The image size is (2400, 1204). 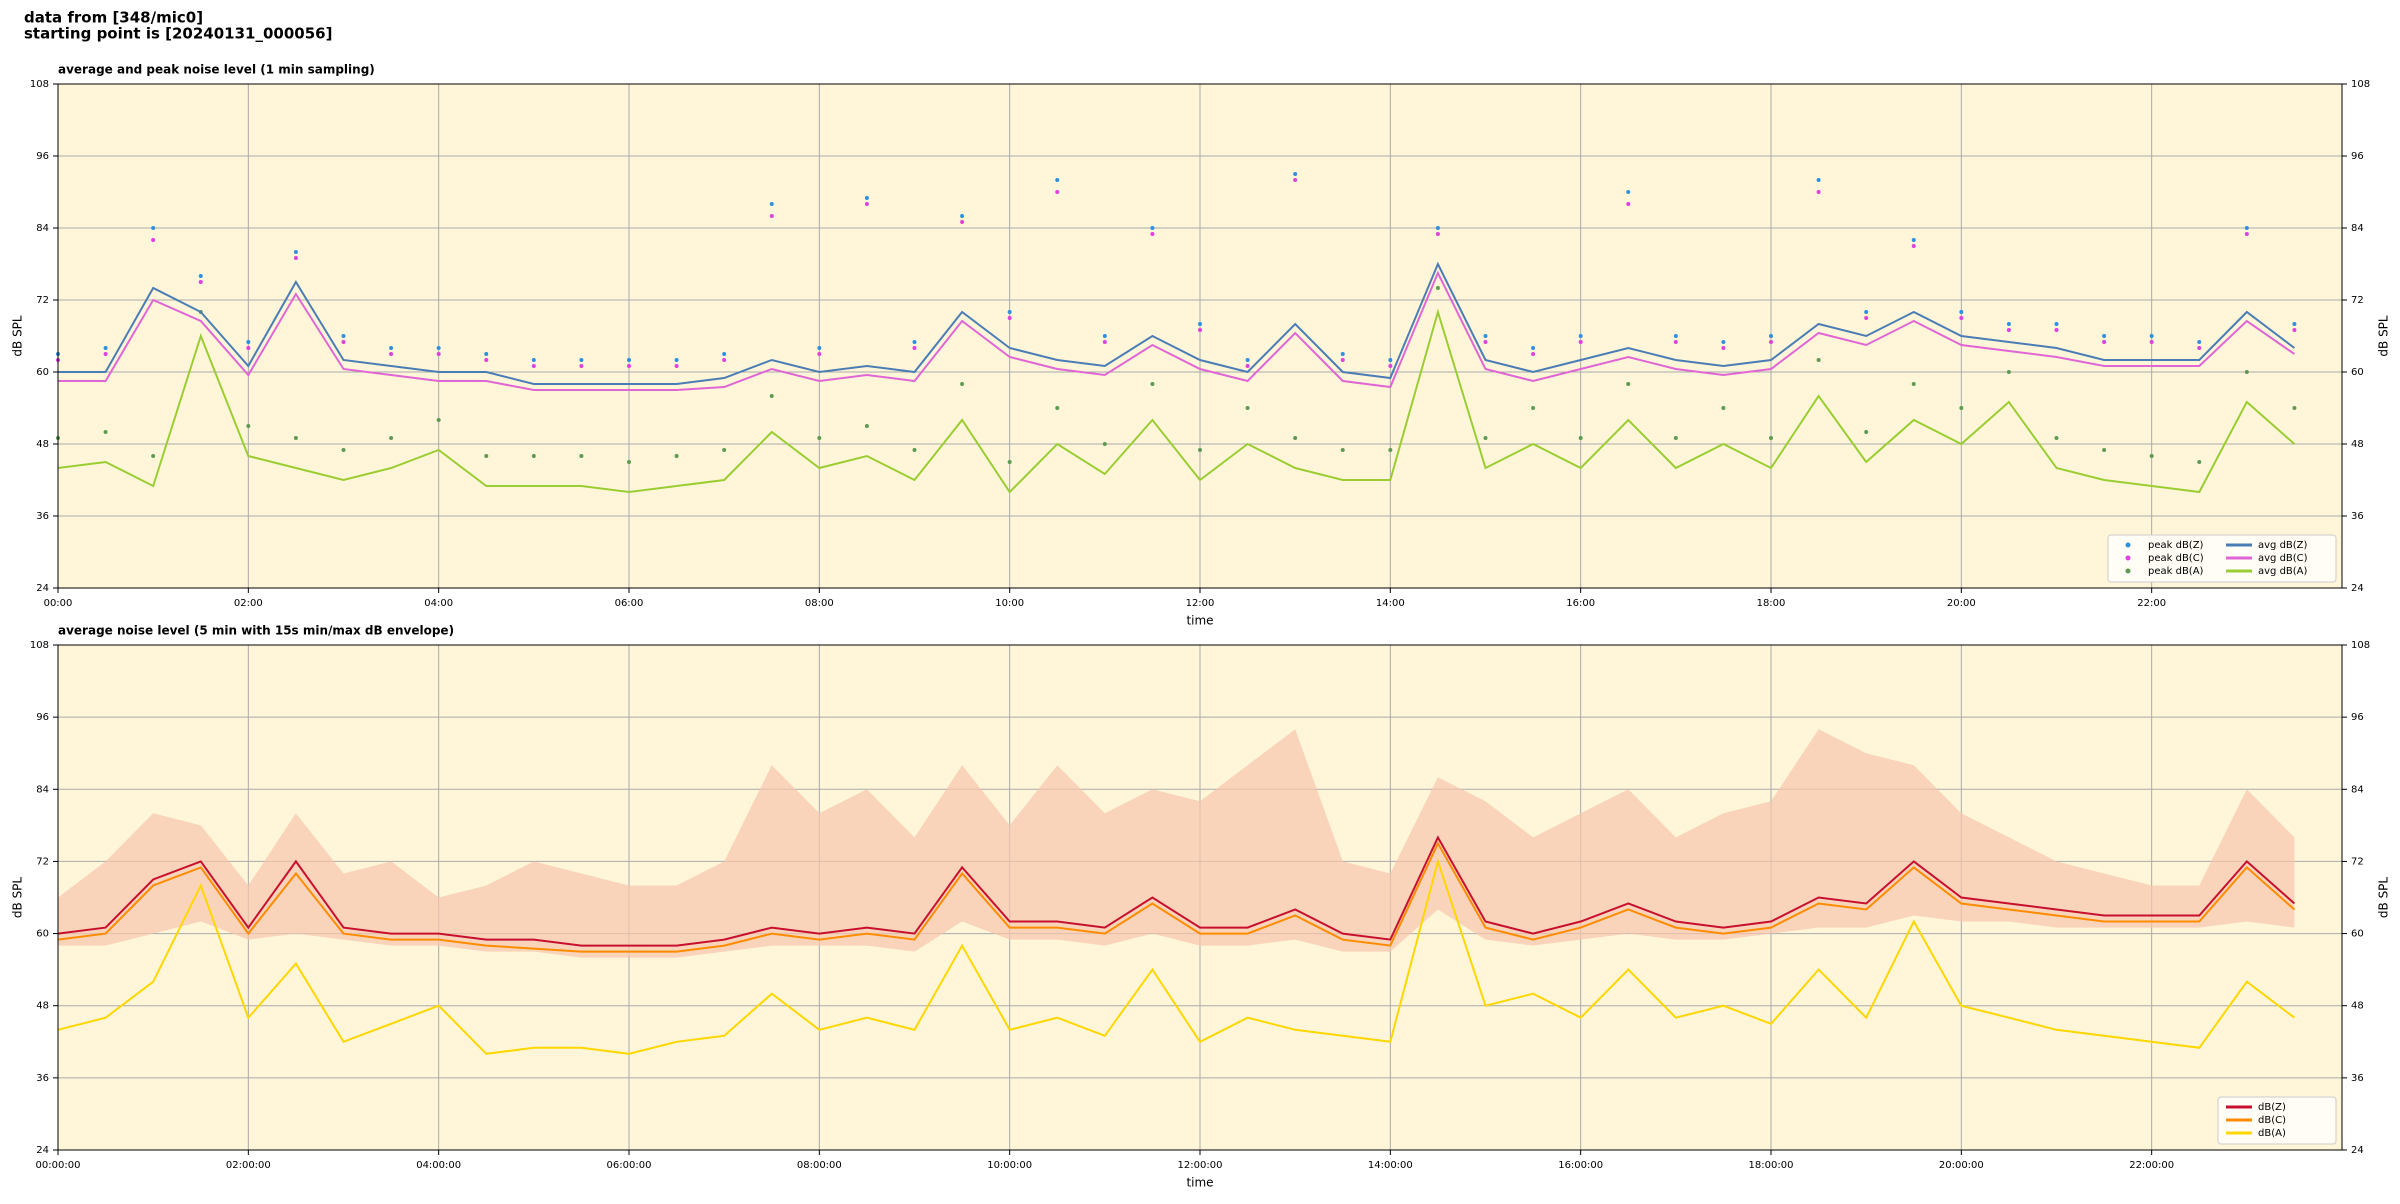 What do you see at coordinates (1961, 603) in the screenshot?
I see `x-tick-label: 20:00` at bounding box center [1961, 603].